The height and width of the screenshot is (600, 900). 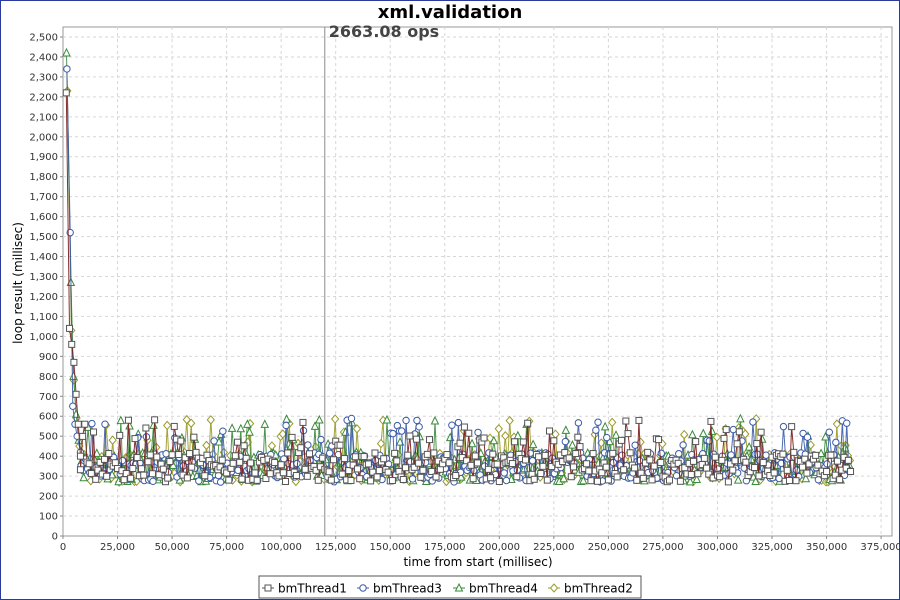 What do you see at coordinates (598, 589) in the screenshot?
I see `legend-label: bmThread2` at bounding box center [598, 589].